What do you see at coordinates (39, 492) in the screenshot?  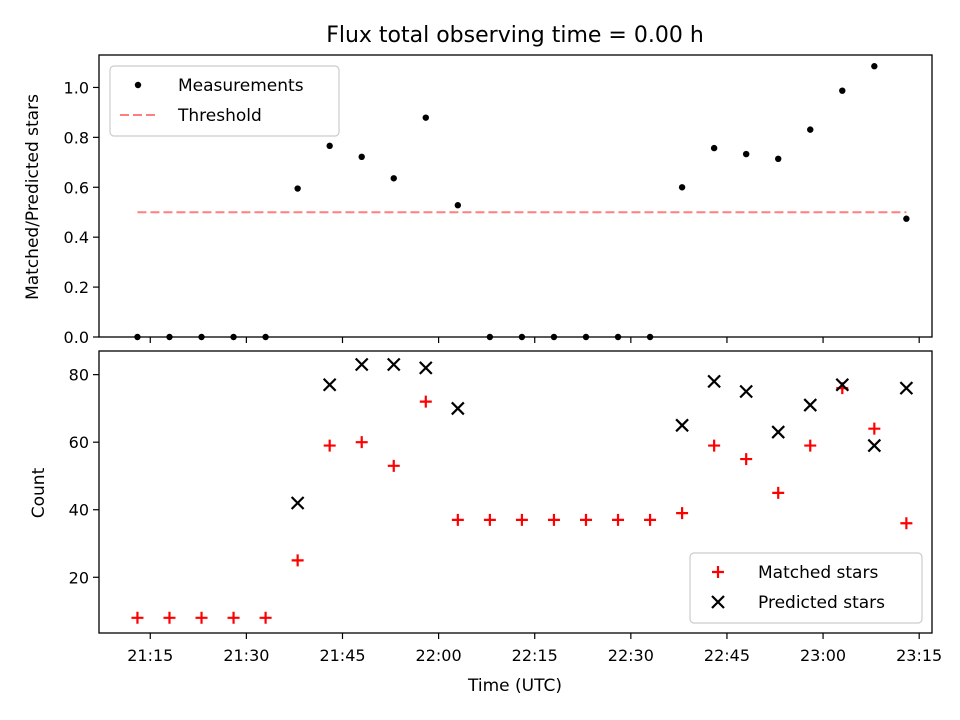 I see `bottom-y-axis-label: Count` at bounding box center [39, 492].